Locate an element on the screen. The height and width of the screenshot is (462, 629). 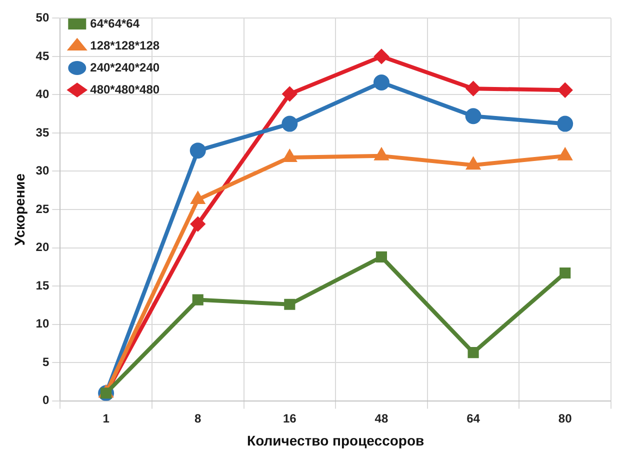
legend-label: 64*64*64 is located at coordinates (115, 23).